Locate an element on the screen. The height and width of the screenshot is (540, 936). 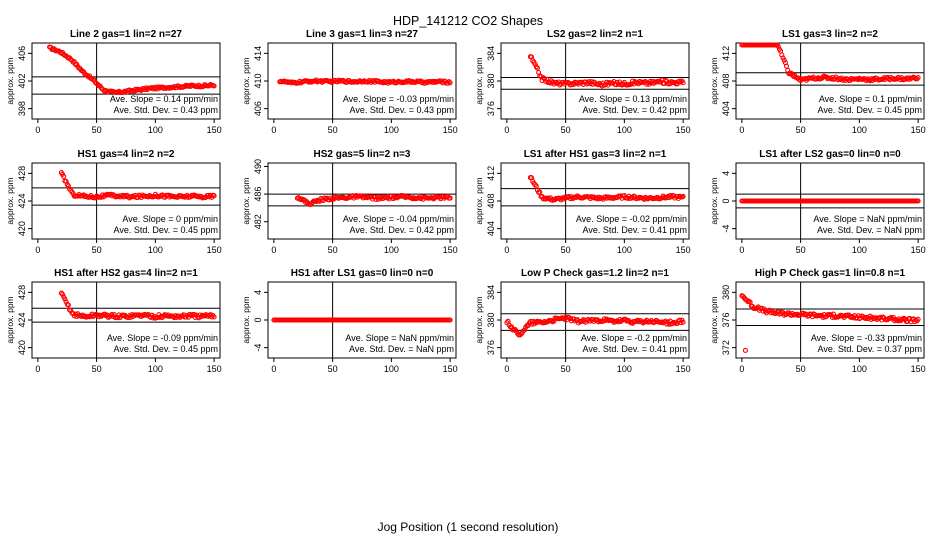
y-tick-label: 412 is located at coordinates (491, 173).